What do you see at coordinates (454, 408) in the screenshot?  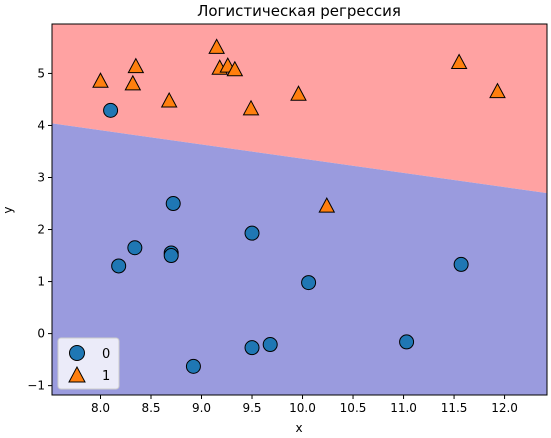 I see `x-tick-label: 11.5` at bounding box center [454, 408].